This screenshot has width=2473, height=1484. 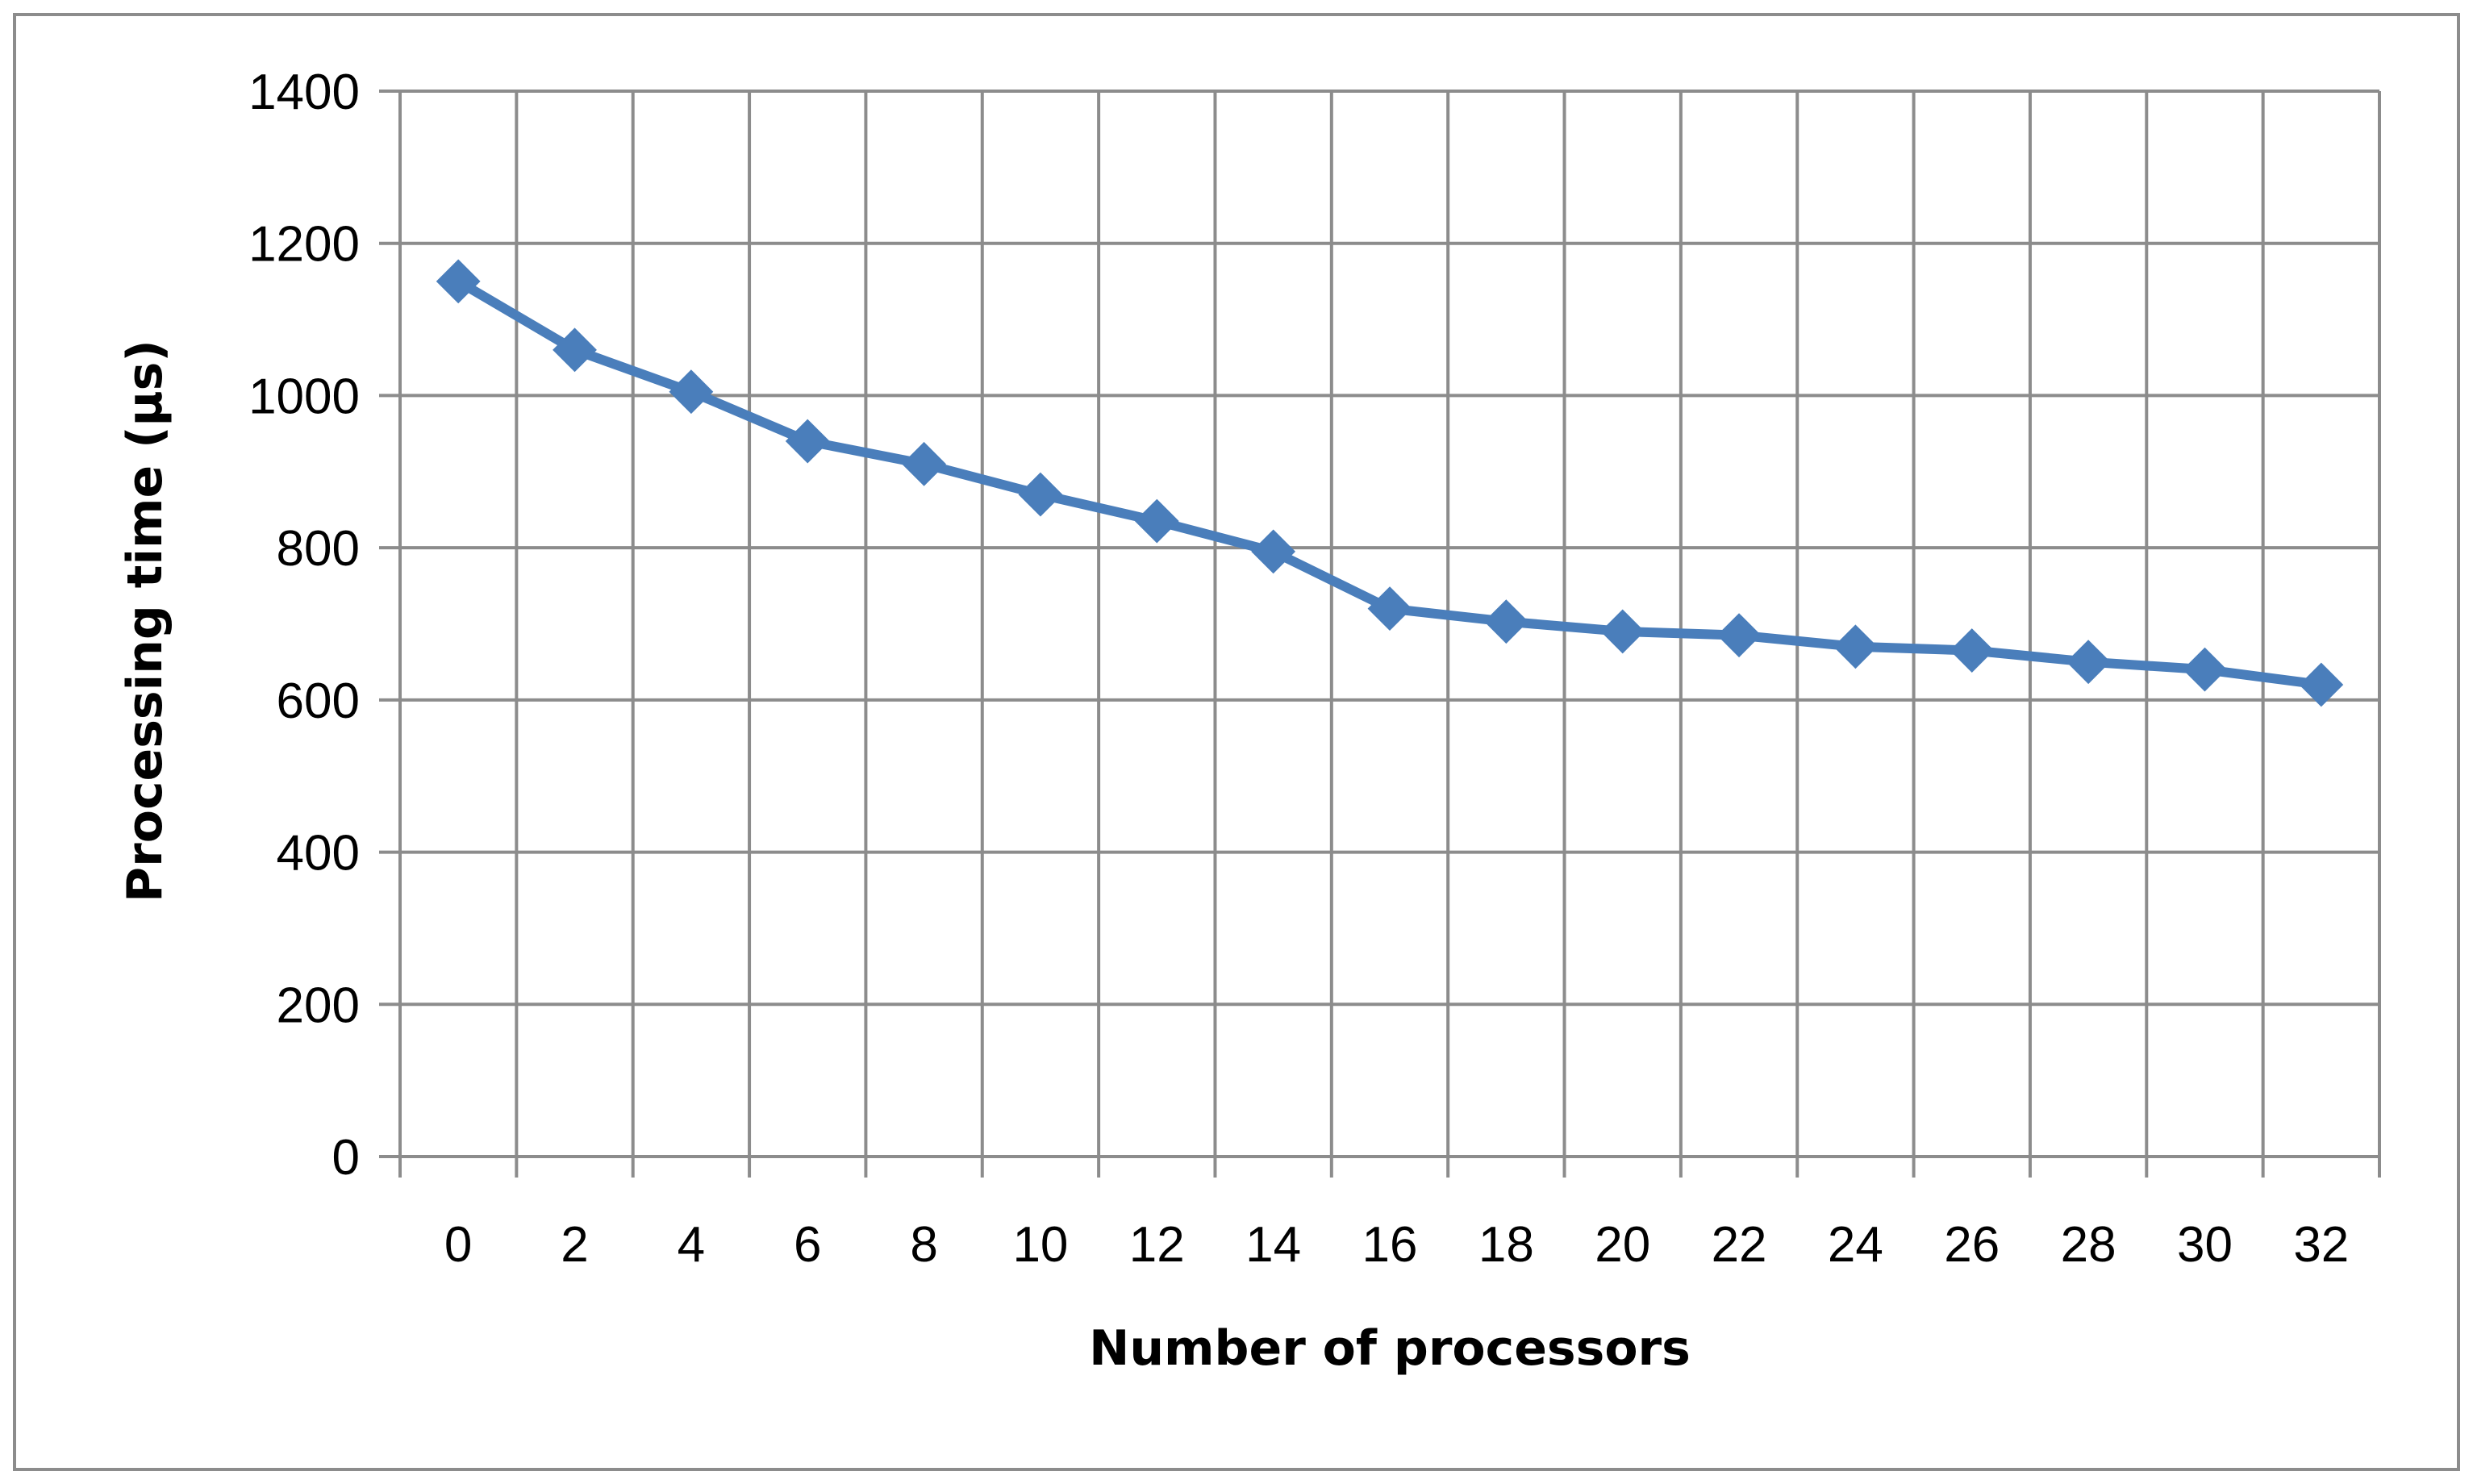 I want to click on y-tick-labels: 0 200 400 600 800 1000 1200 1400, so click(x=304, y=626).